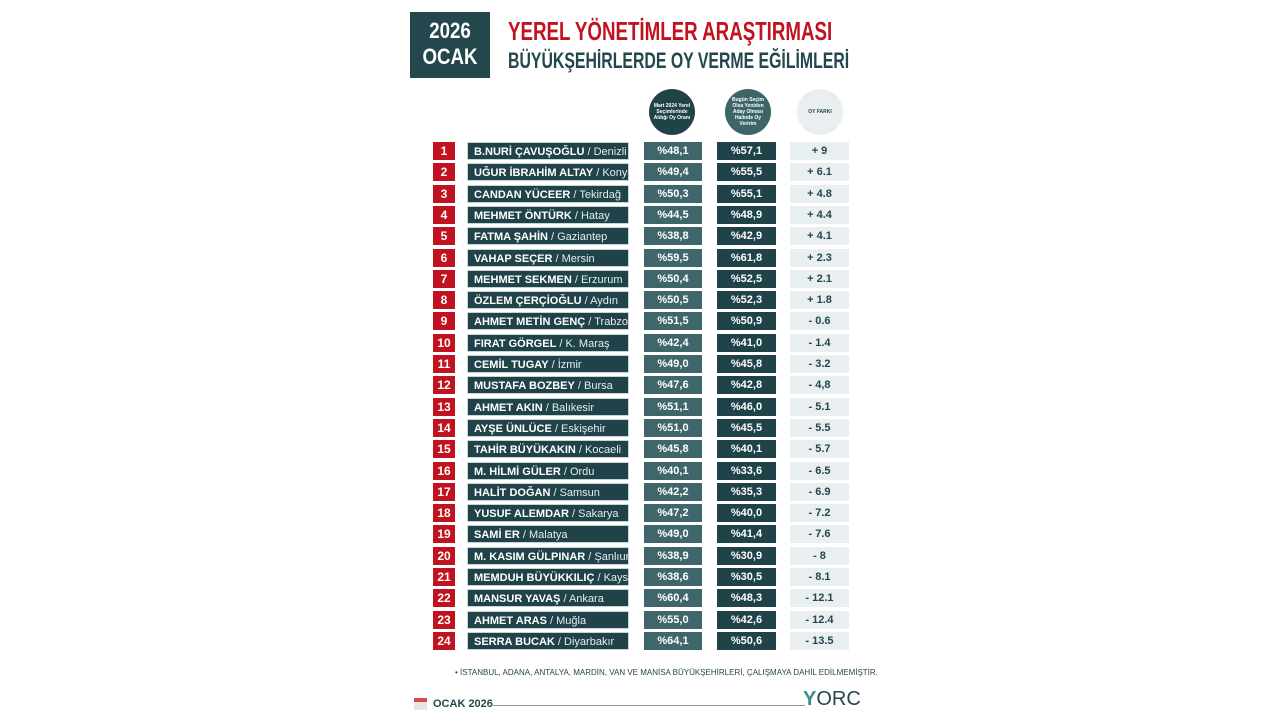 This screenshot has width=1280, height=720. What do you see at coordinates (587, 343) in the screenshot?
I see `city-name: K. Maraş` at bounding box center [587, 343].